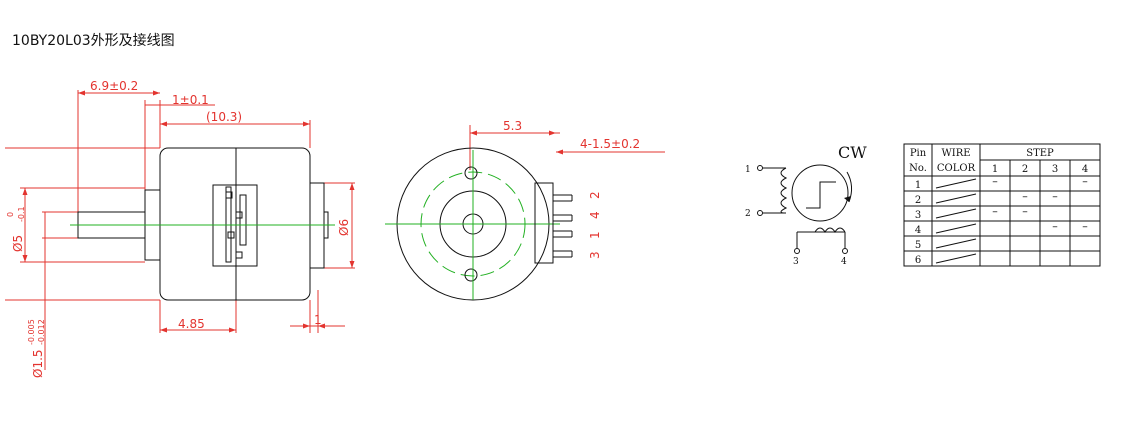 Image resolution: width=1127 pixels, height=423 pixels. Describe the element at coordinates (918, 200) in the screenshot. I see `table-row-pin: 2` at that location.